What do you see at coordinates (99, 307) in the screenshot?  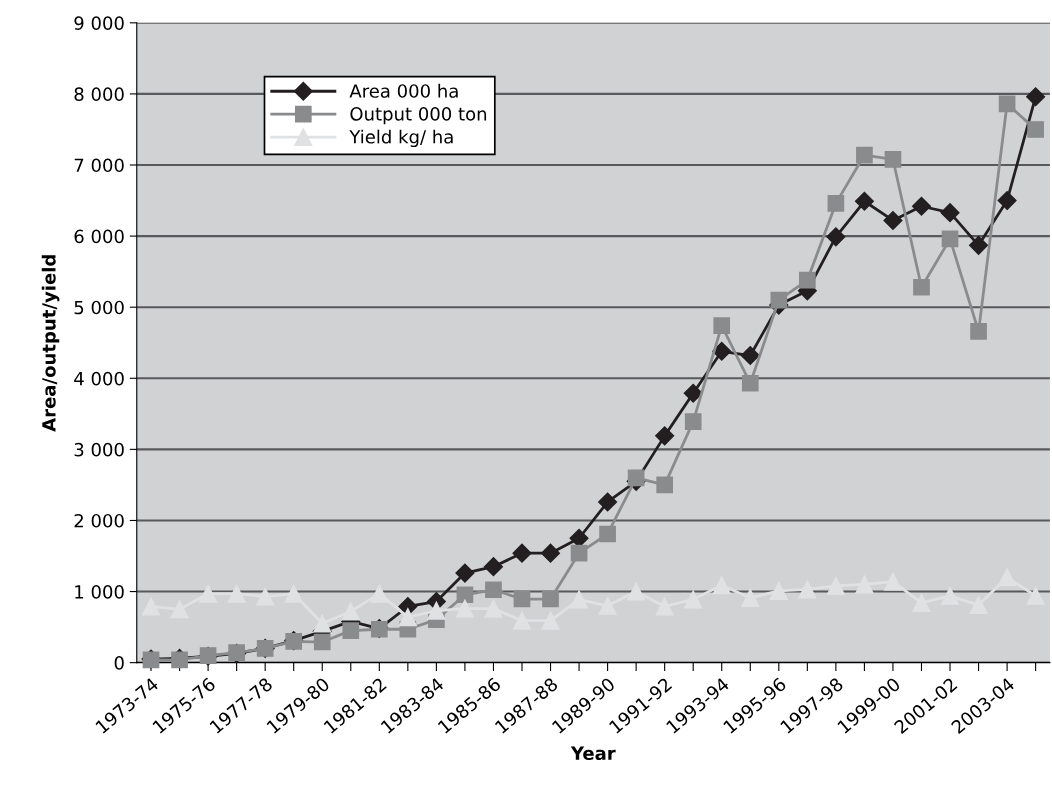 I see `y-tick-label: 5 000` at bounding box center [99, 307].